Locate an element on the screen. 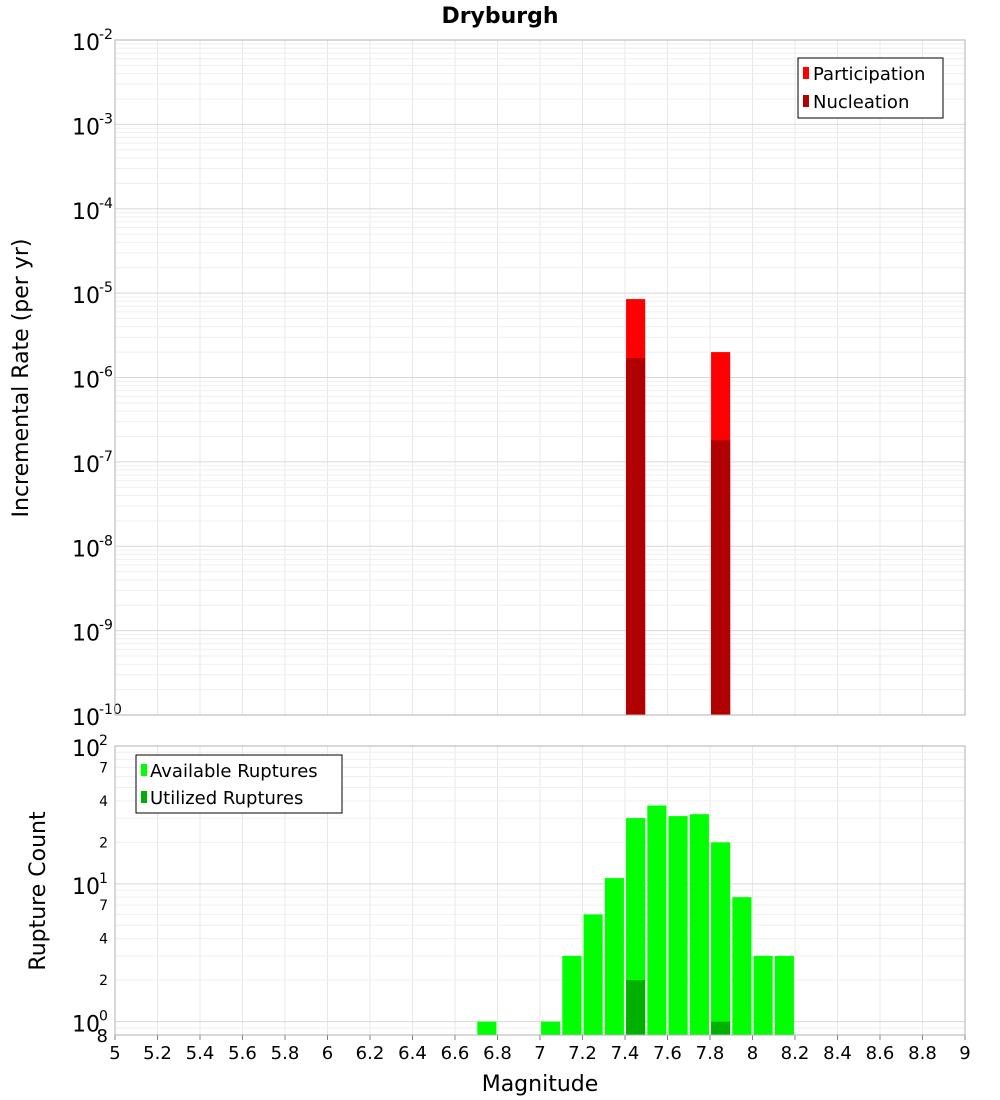  magnitude-tick-label: 8.6 is located at coordinates (880, 1053).